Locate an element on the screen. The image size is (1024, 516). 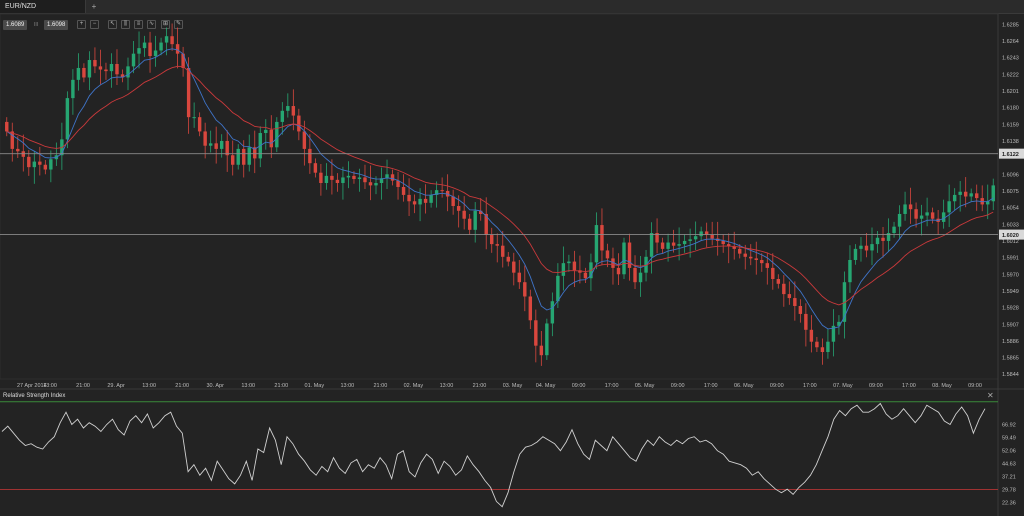
time-tick-label: 30. Apr is located at coordinates (215, 386).